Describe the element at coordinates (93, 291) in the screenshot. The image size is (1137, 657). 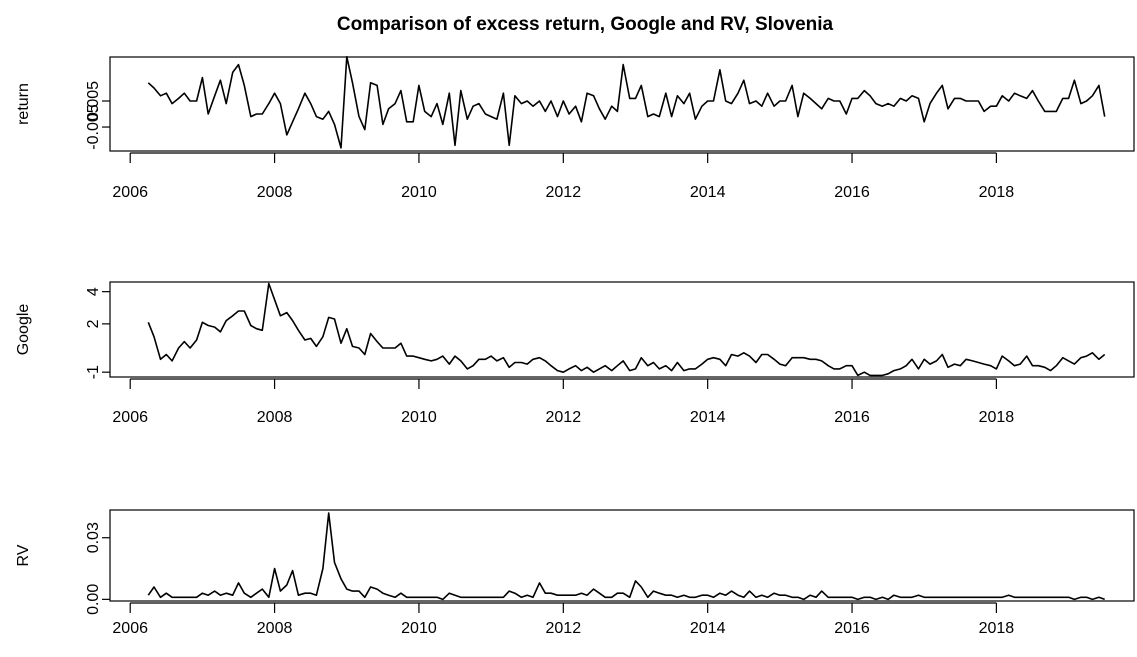
I see `y-tick-label: 4` at that location.